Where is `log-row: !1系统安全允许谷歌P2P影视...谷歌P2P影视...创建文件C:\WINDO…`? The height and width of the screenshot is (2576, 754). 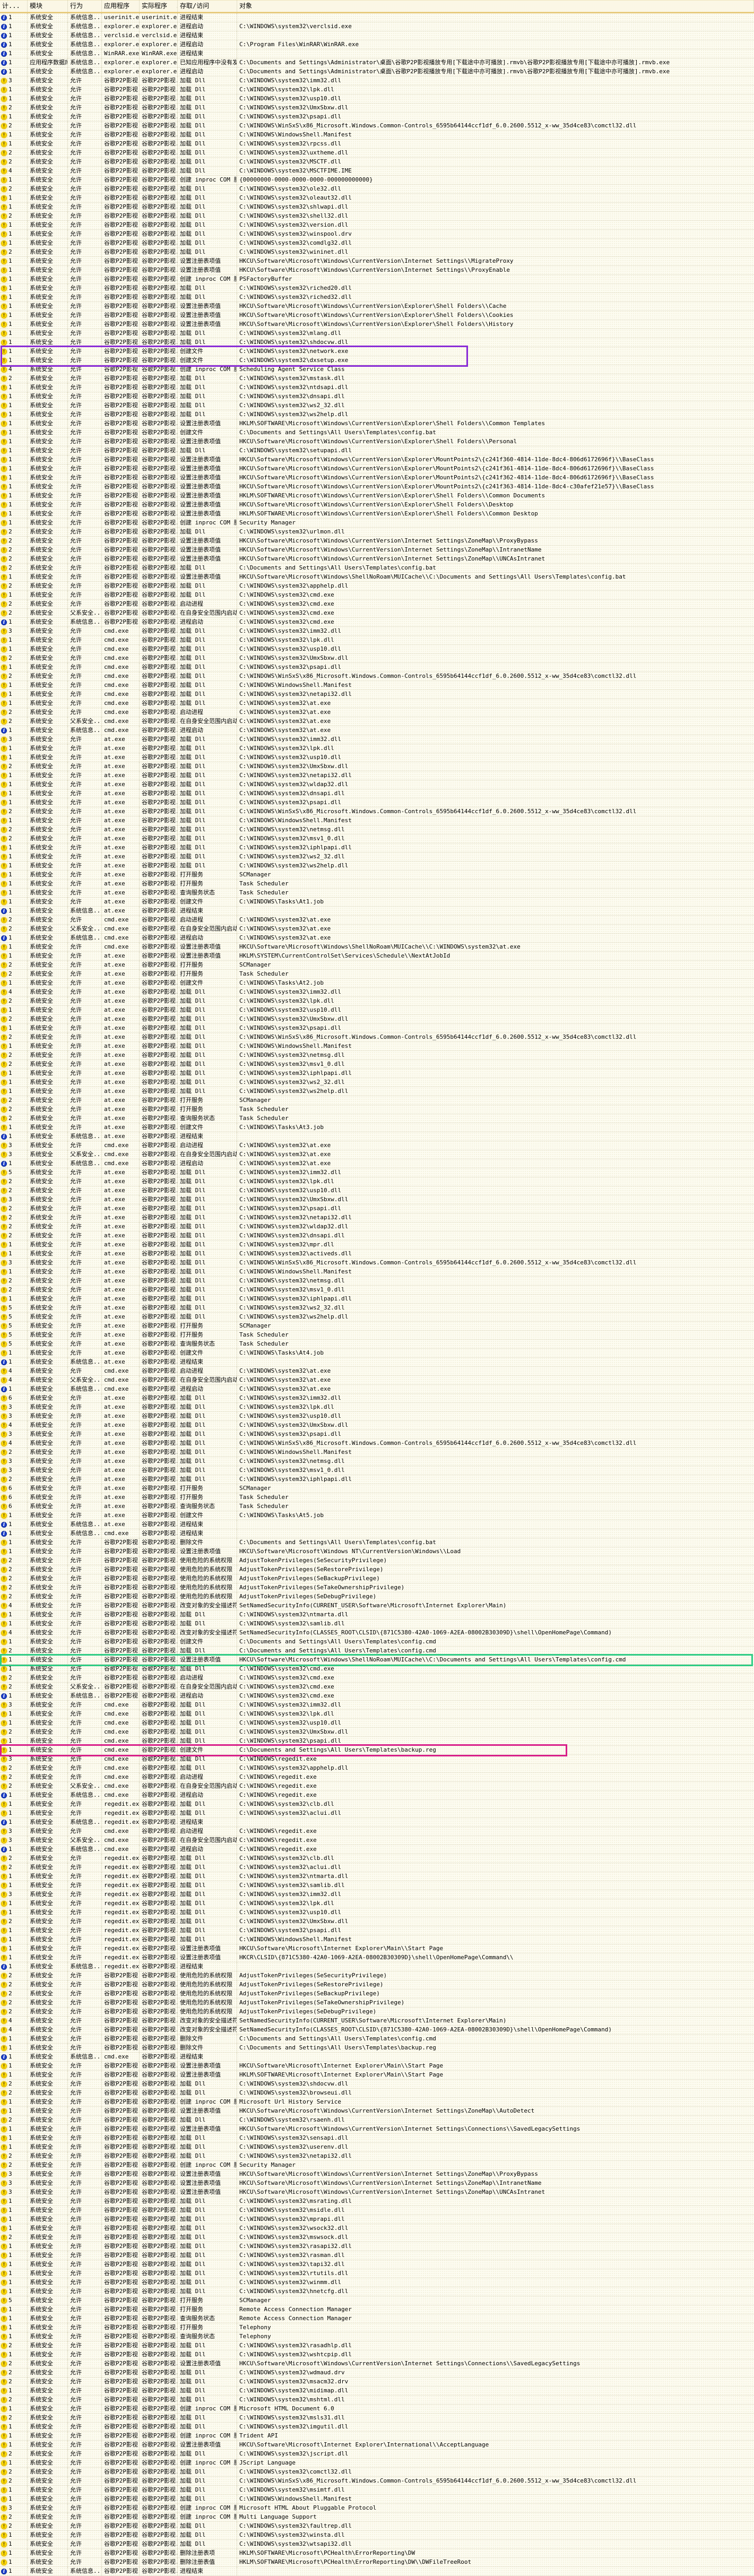
log-row: !1系统安全允许谷歌P2P影视...谷歌P2P影视...创建文件C:\WINDO… is located at coordinates (377, 360).